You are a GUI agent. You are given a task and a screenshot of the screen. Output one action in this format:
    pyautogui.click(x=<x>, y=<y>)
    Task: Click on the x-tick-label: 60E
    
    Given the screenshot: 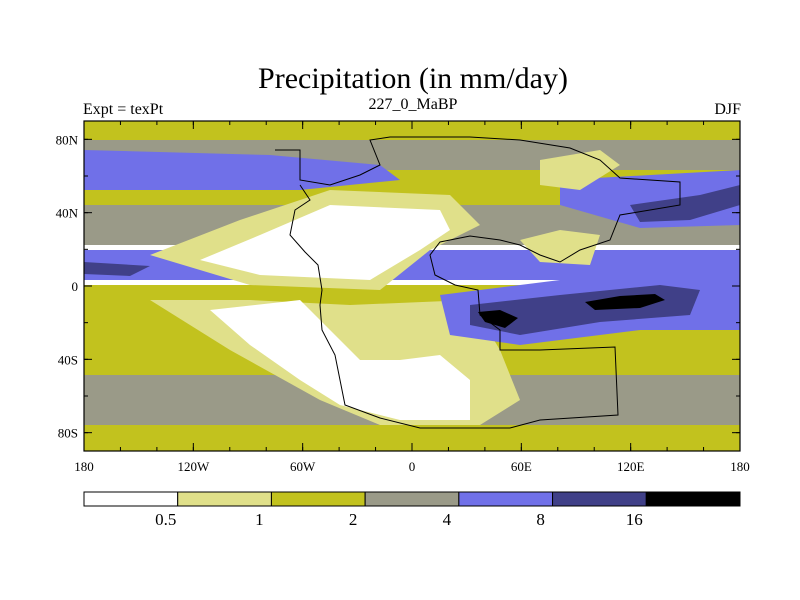 What is the action you would take?
    pyautogui.click(x=521, y=466)
    